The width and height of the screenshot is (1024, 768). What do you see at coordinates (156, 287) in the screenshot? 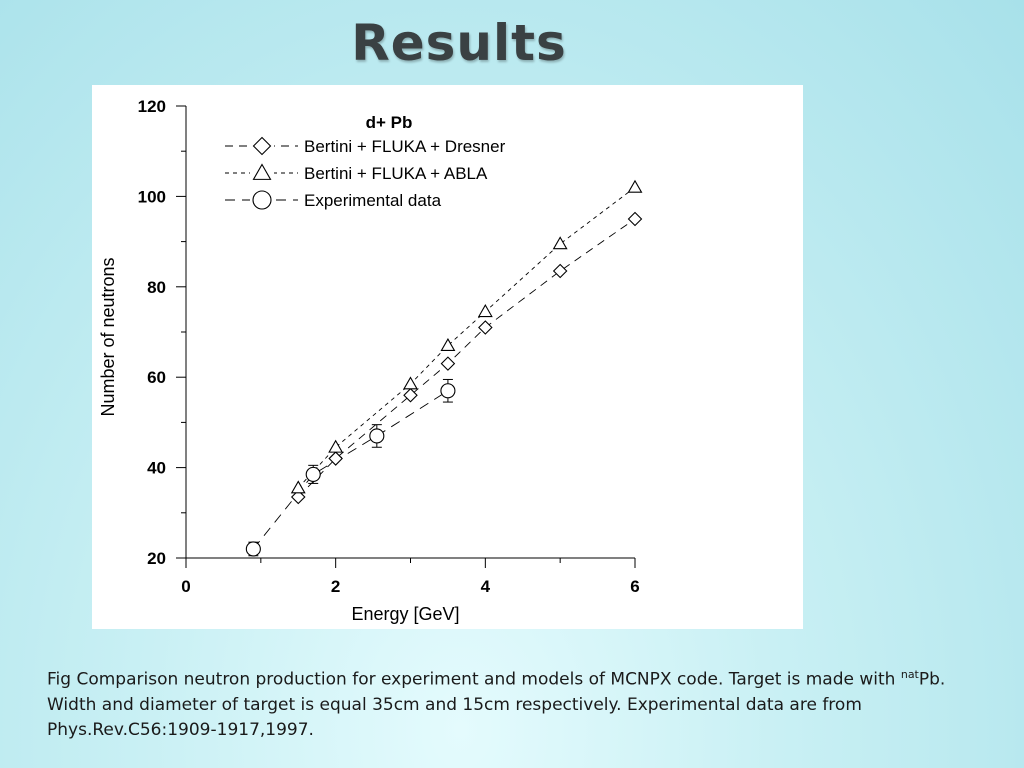
I see `y-tick-label: 80` at bounding box center [156, 287].